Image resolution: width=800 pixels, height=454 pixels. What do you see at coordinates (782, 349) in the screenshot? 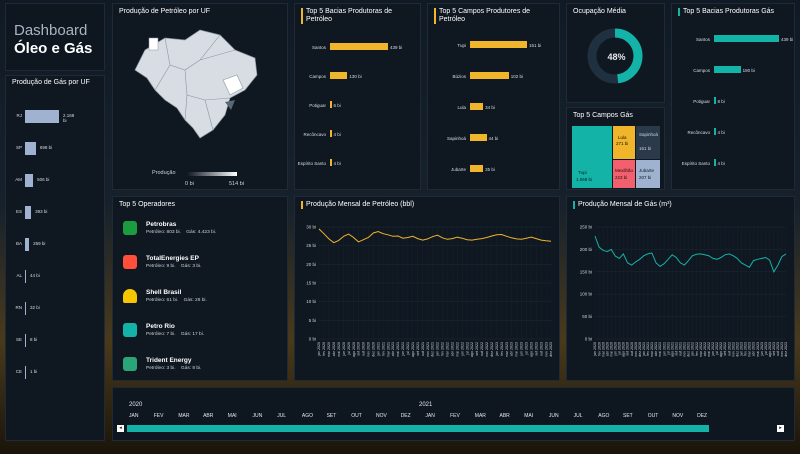
I see `x-tick-label: nov 2023` at bounding box center [782, 349].